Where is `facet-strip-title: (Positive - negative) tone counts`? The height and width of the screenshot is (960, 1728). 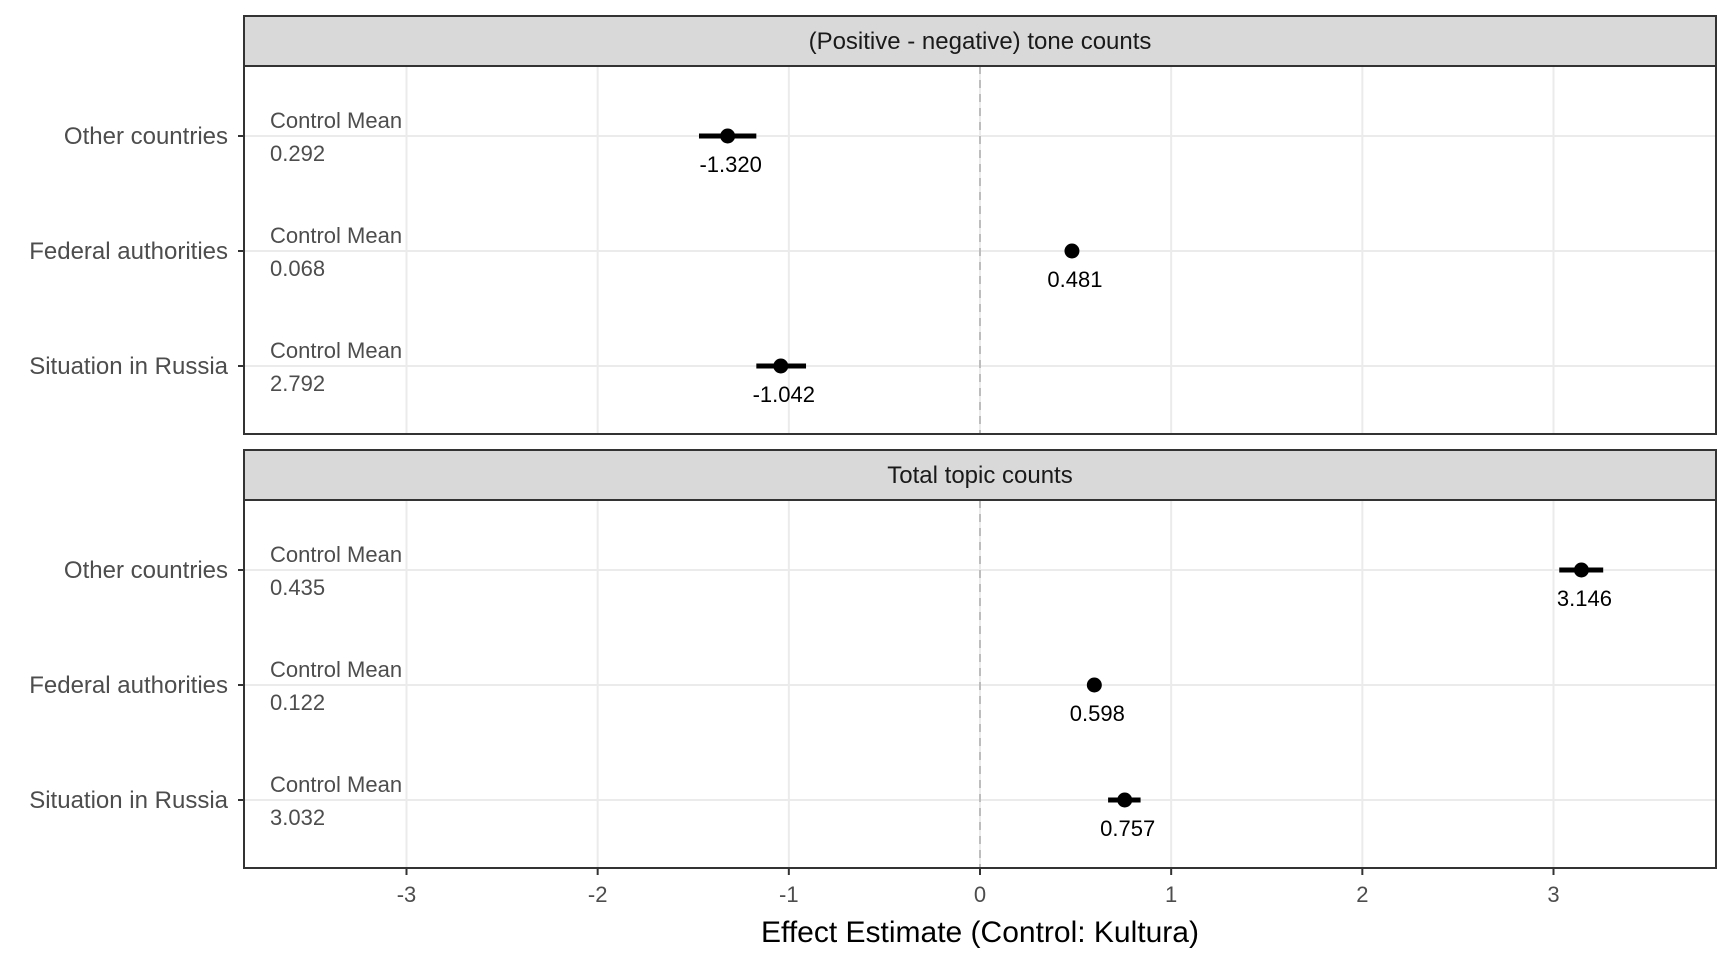 facet-strip-title: (Positive - negative) tone counts is located at coordinates (980, 41).